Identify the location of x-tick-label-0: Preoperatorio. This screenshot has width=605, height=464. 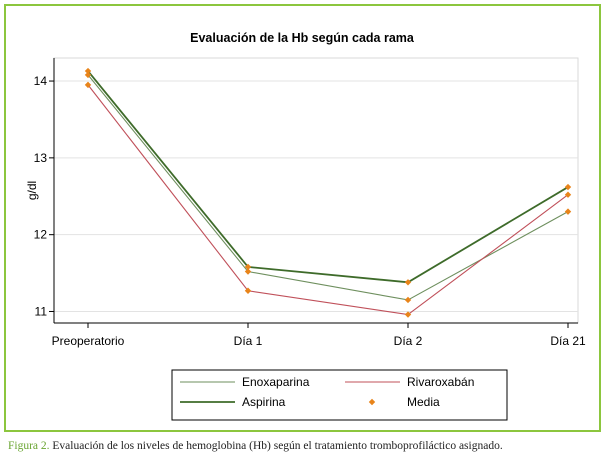
(88, 341).